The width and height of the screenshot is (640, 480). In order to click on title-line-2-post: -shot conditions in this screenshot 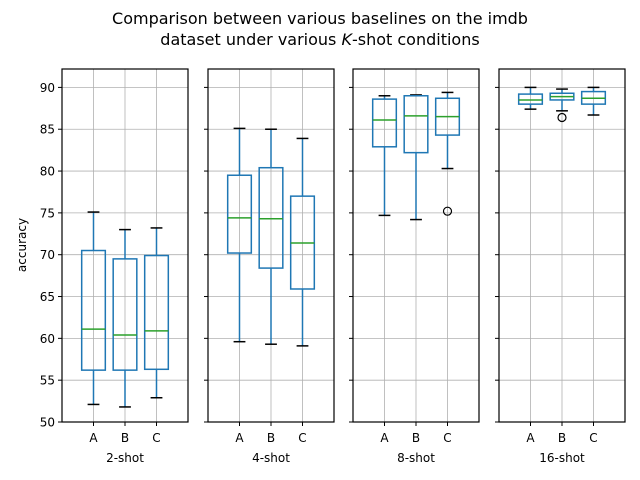, I will do `click(416, 39)`.